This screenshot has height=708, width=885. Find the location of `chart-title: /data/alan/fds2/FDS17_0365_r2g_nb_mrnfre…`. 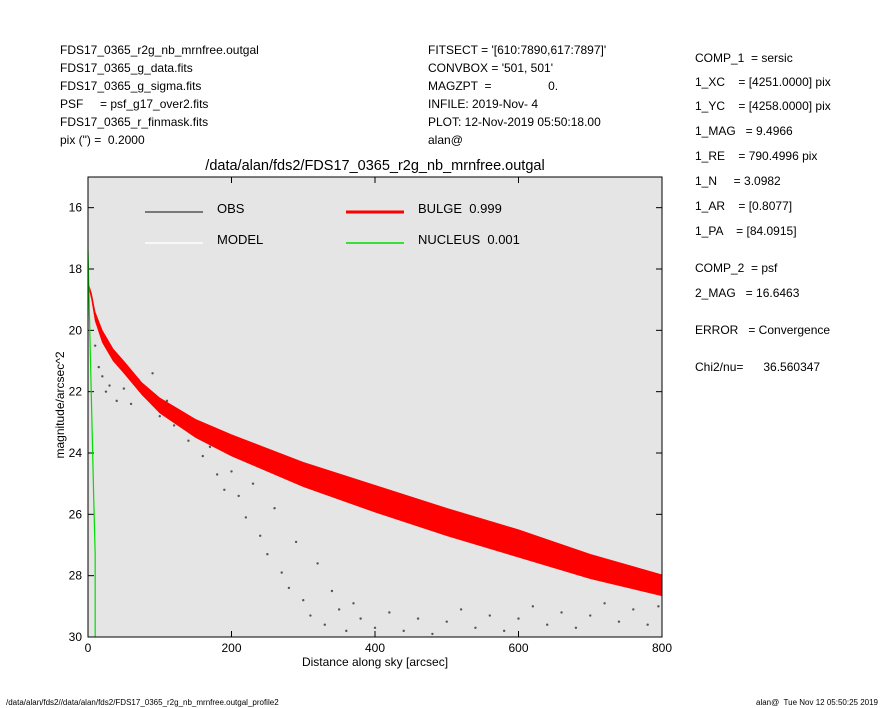

chart-title: /data/alan/fds2/FDS17_0365_r2g_nb_mrnfre… is located at coordinates (374, 166).